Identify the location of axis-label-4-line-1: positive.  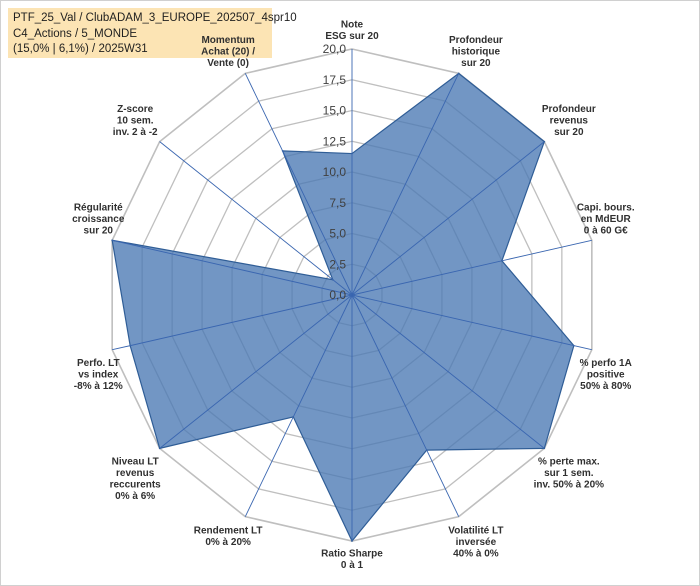
(606, 375).